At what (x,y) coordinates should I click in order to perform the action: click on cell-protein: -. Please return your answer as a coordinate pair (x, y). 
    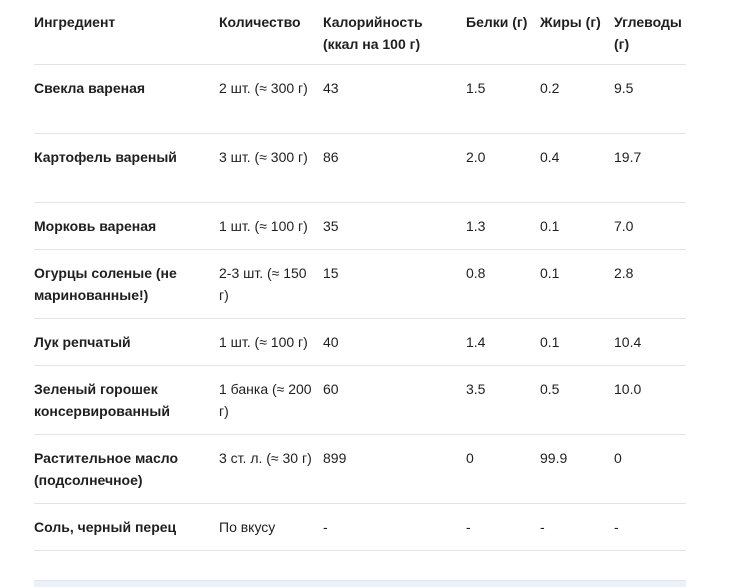
    Looking at the image, I should click on (503, 527).